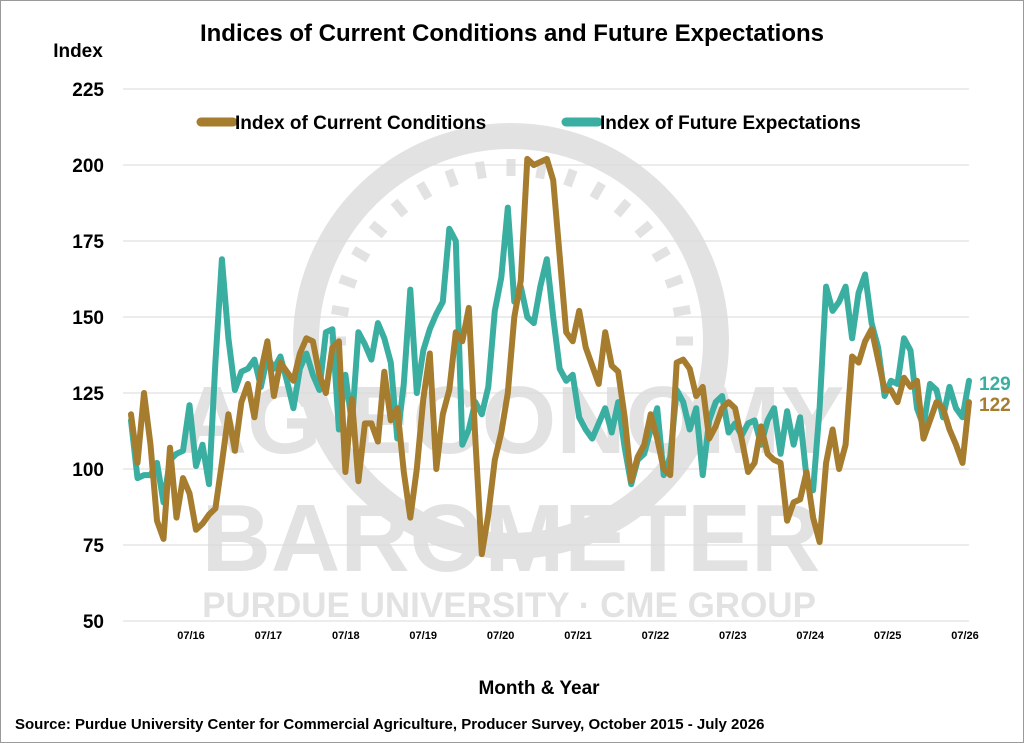 The height and width of the screenshot is (744, 1024). What do you see at coordinates (501, 636) in the screenshot?
I see `x-tick-label: 07/20` at bounding box center [501, 636].